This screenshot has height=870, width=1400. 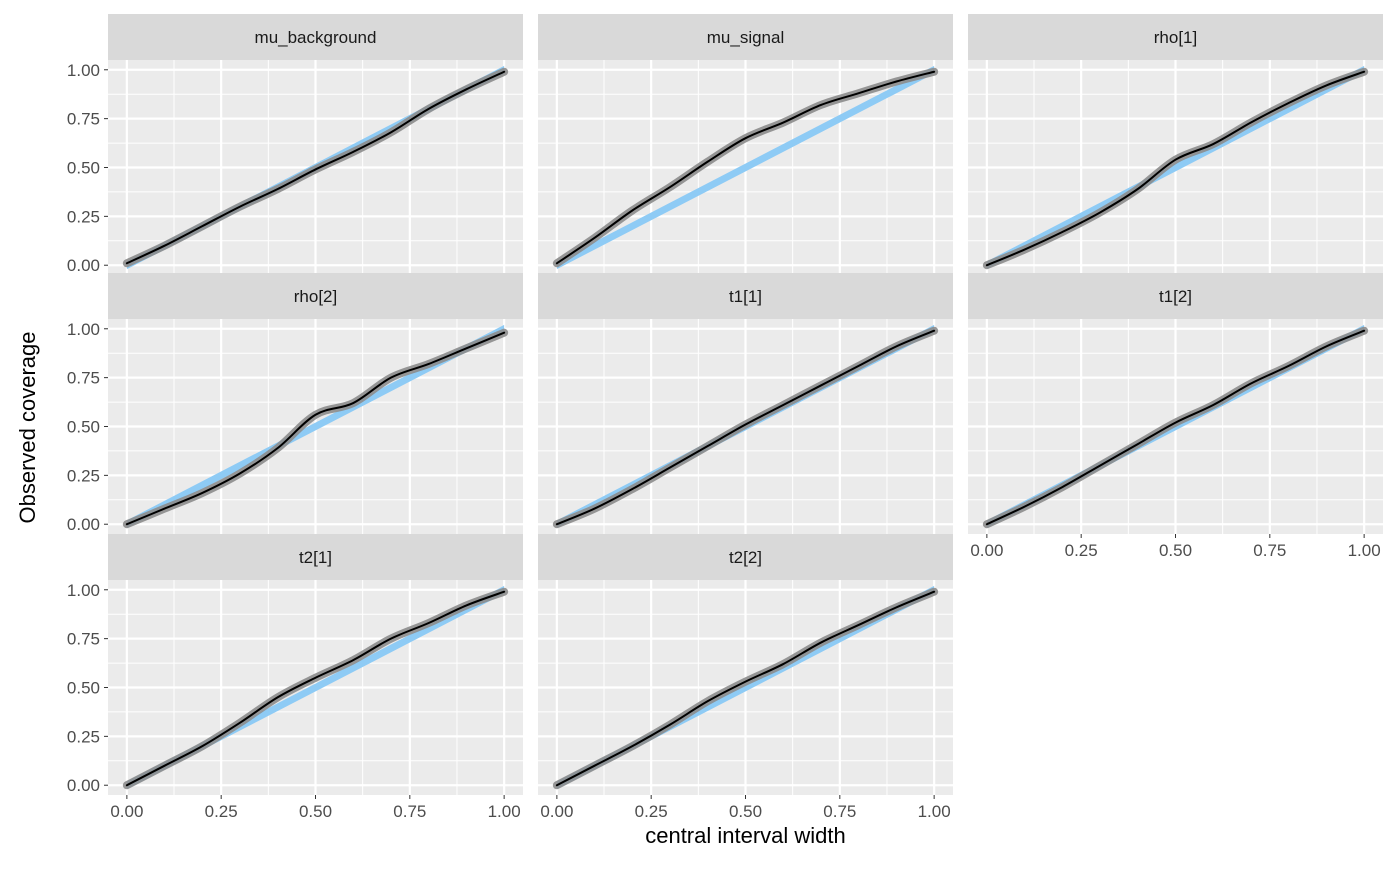 I want to click on facet-panel: rho[1], so click(x=1175, y=144).